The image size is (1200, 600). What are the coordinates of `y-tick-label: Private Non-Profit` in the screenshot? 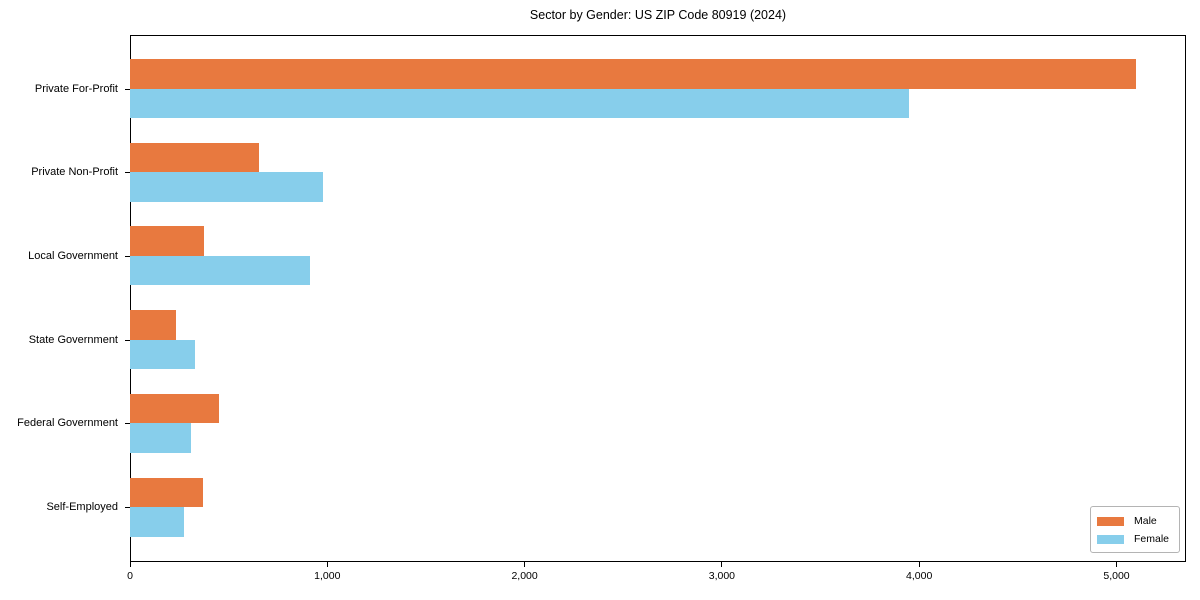 It's located at (74, 172).